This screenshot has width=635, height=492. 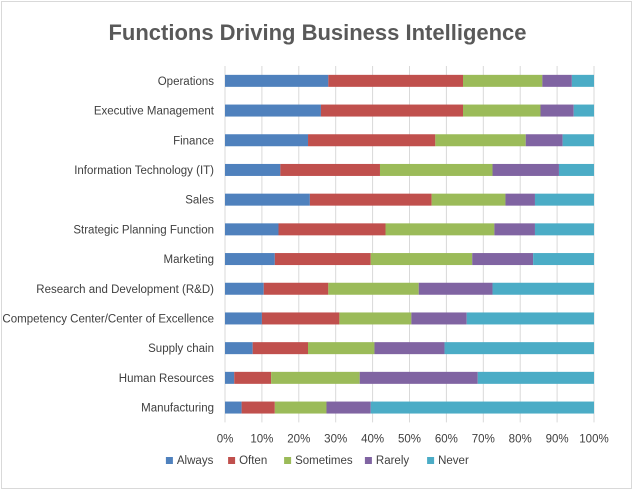 I want to click on category-label: Strategic Planning Function, so click(x=143, y=230).